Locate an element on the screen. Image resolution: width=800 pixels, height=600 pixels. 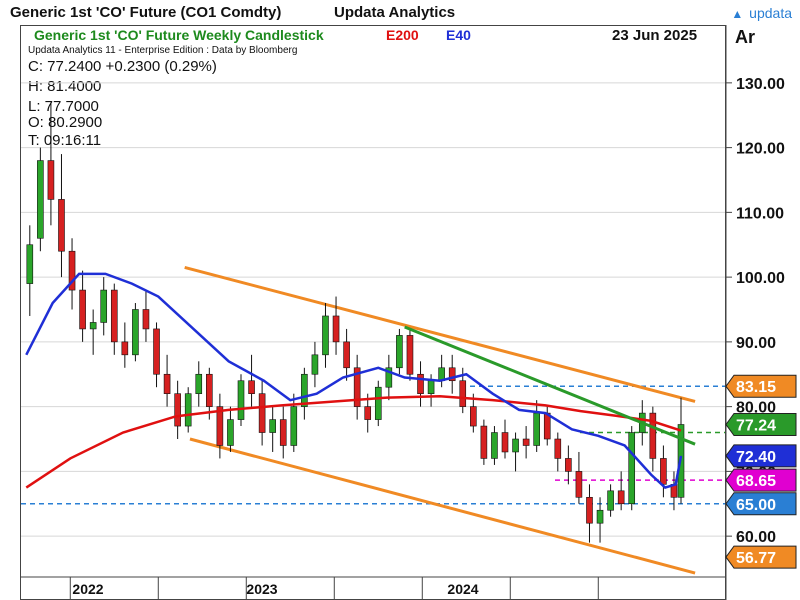
legend-e40: E40 is located at coordinates (458, 35).